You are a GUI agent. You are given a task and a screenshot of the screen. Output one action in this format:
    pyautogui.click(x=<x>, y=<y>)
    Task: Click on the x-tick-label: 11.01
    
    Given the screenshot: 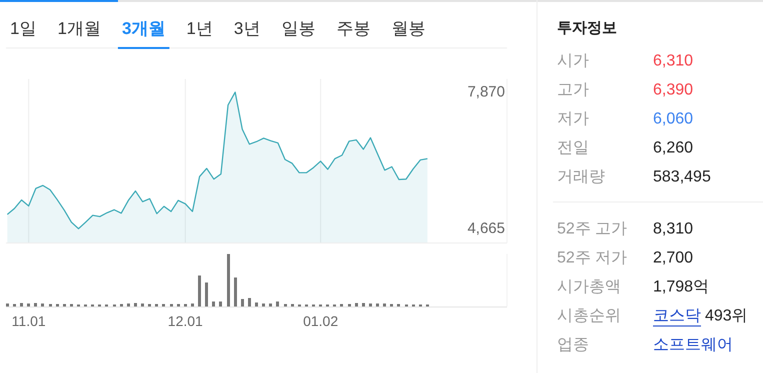 What is the action you would take?
    pyautogui.click(x=29, y=321)
    